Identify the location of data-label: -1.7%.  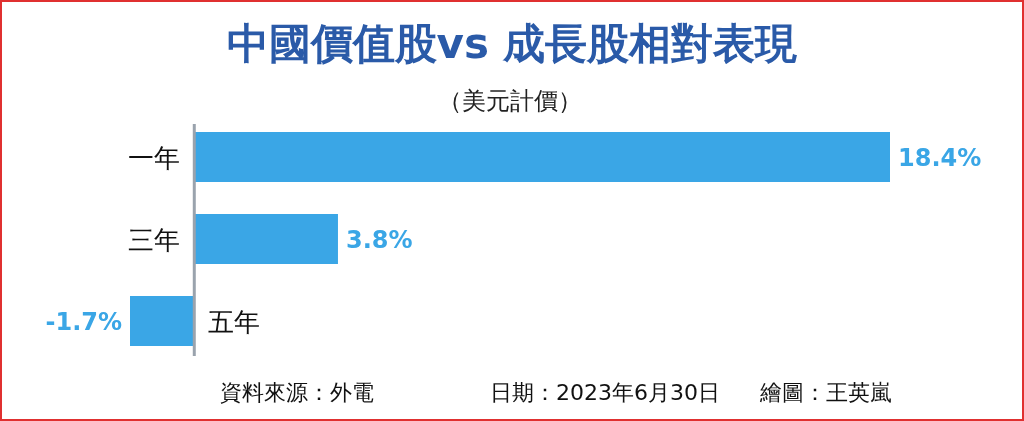
(83, 322).